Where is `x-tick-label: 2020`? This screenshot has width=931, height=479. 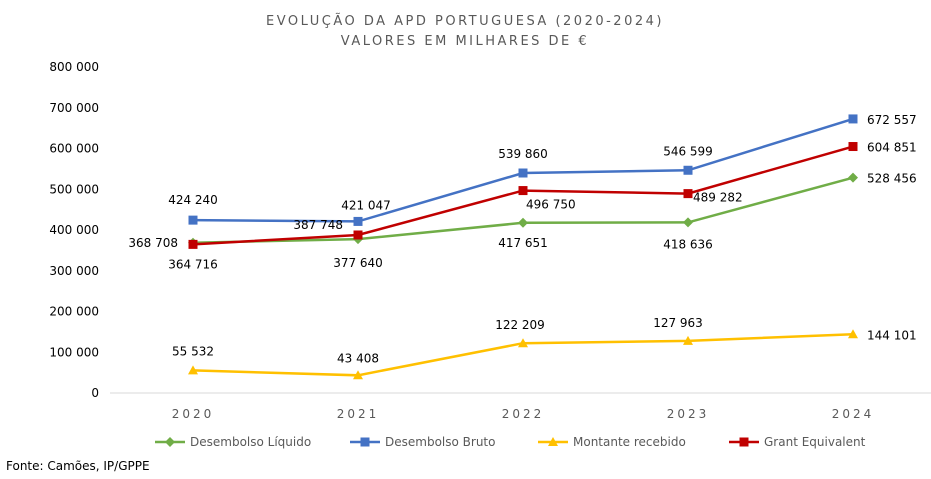 x-tick-label: 2020 is located at coordinates (193, 414).